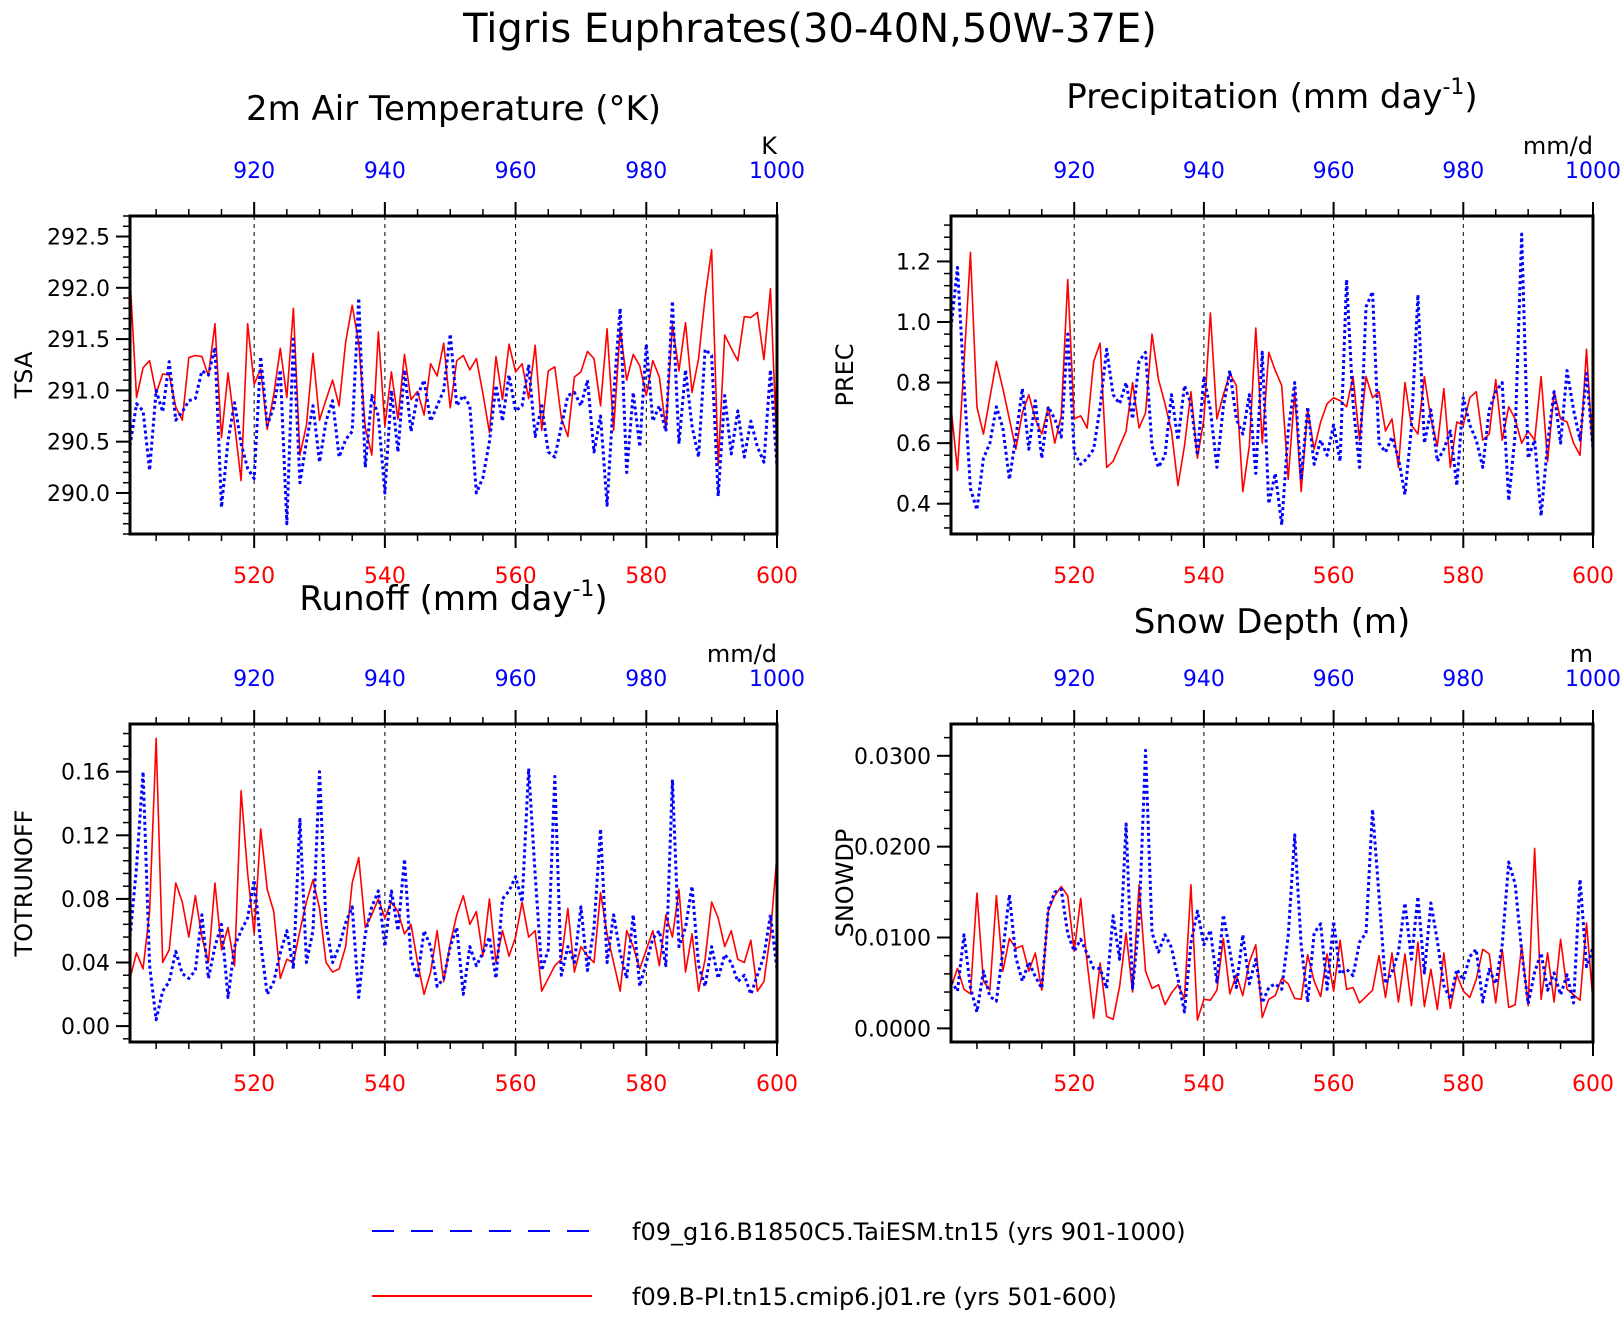 The image size is (1621, 1320). I want to click on y-tick-label-totrunoff: 0.00, so click(85, 1027).